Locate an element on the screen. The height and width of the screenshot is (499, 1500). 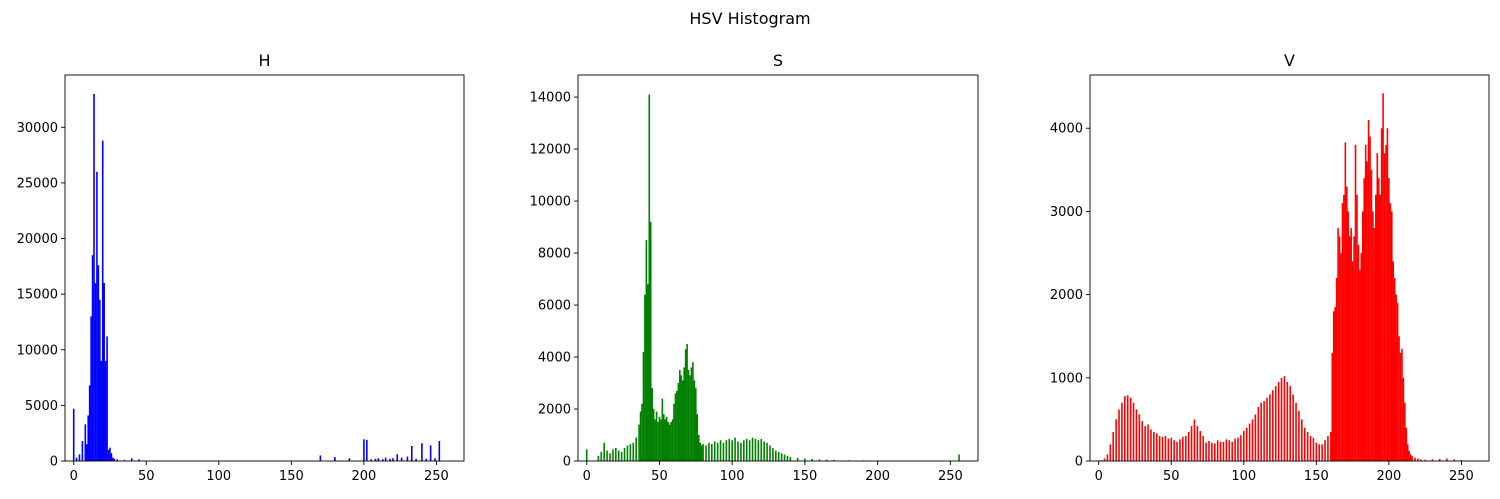
y-tick-label: 20000 is located at coordinates (37, 239).